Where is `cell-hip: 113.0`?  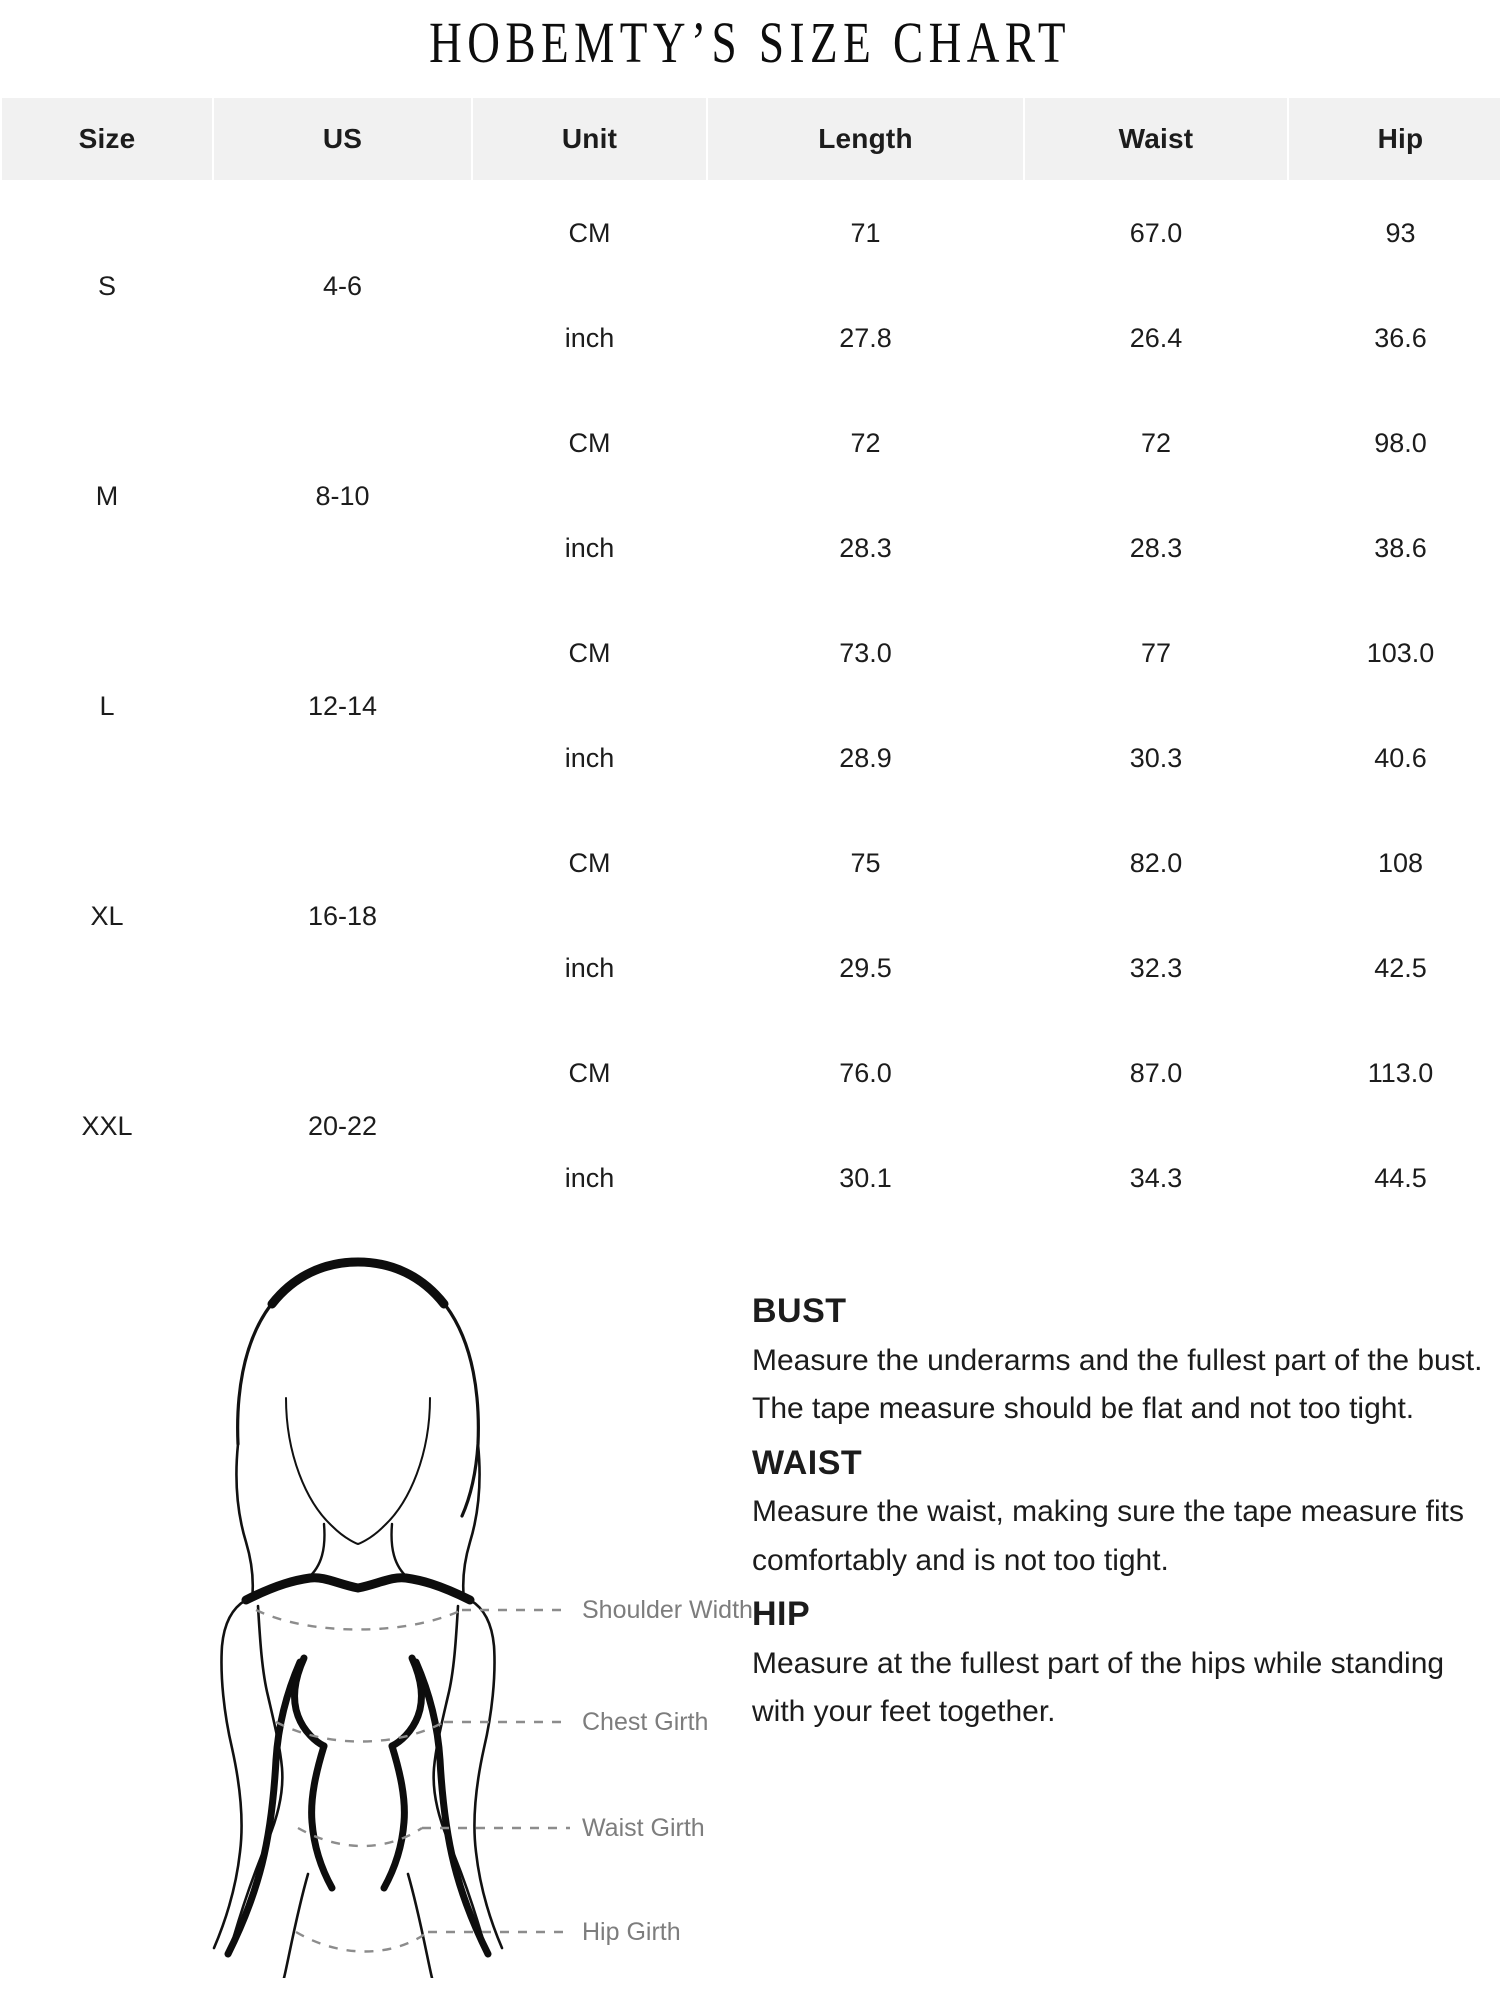
cell-hip: 113.0 is located at coordinates (1394, 1073).